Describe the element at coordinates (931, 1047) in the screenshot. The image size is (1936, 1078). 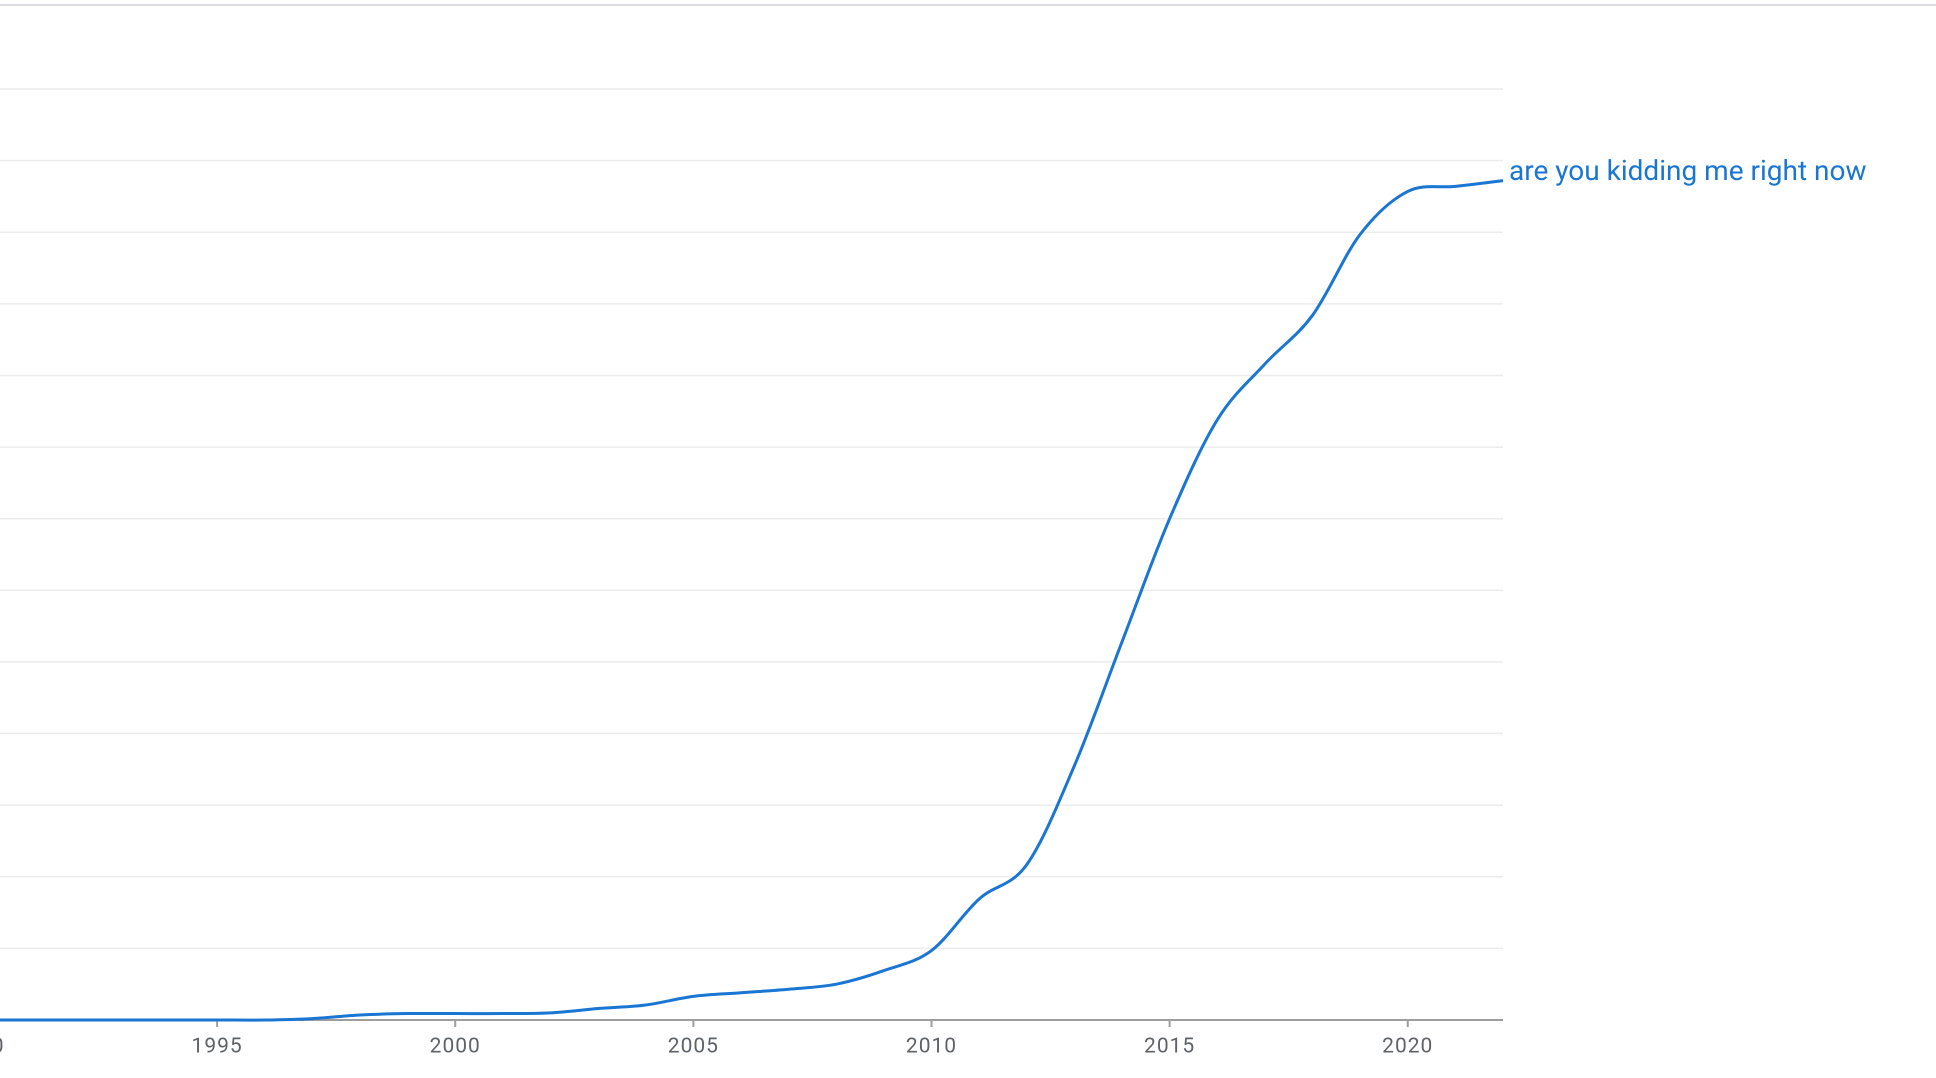
I see `x-tick-label: 2010` at that location.